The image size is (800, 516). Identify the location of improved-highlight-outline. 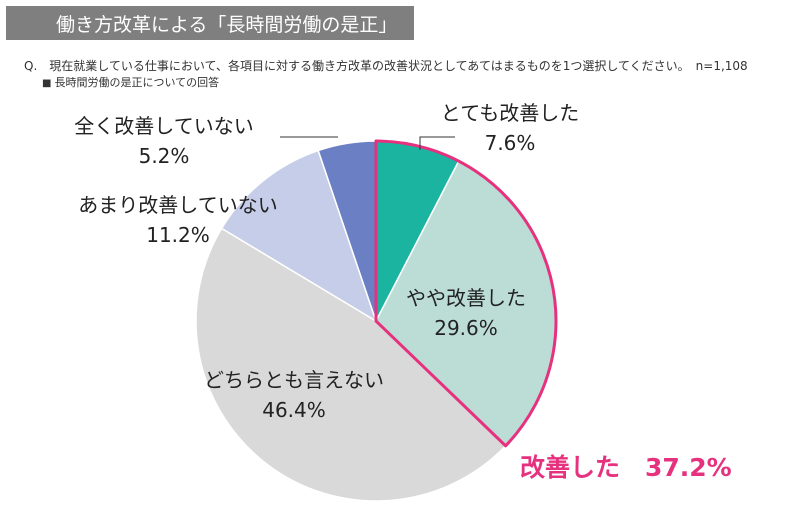
(466, 293).